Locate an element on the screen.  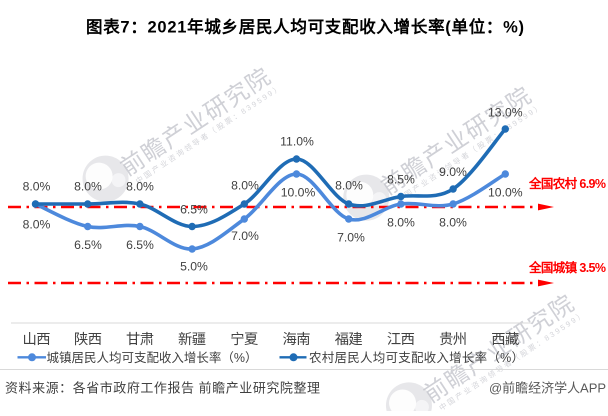
svg-text: 农村居民人均可支配收入增长率（%） is located at coordinates (416, 357).